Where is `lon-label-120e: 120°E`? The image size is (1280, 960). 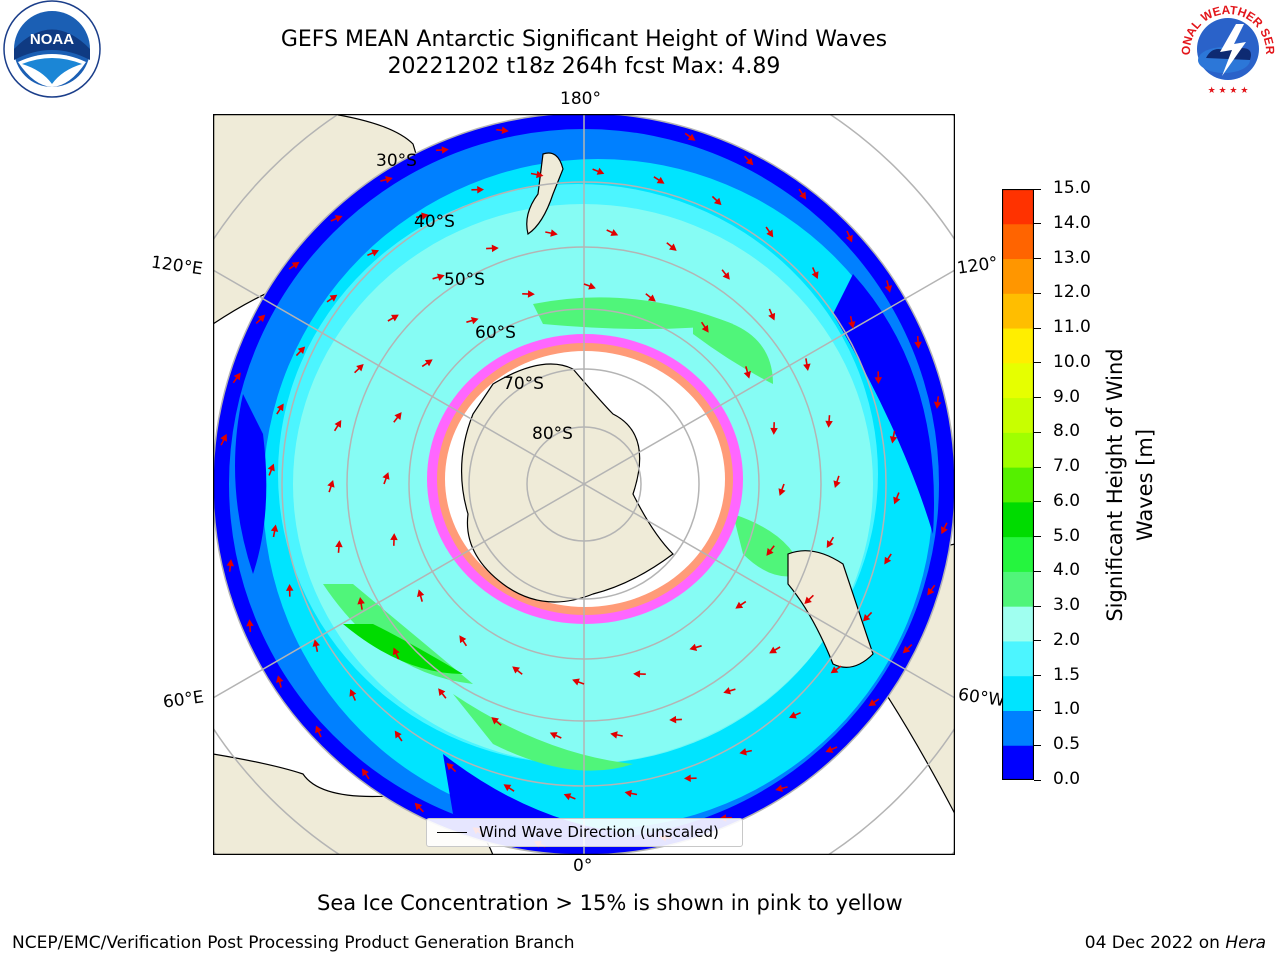 lon-label-120e: 120°E is located at coordinates (176, 266).